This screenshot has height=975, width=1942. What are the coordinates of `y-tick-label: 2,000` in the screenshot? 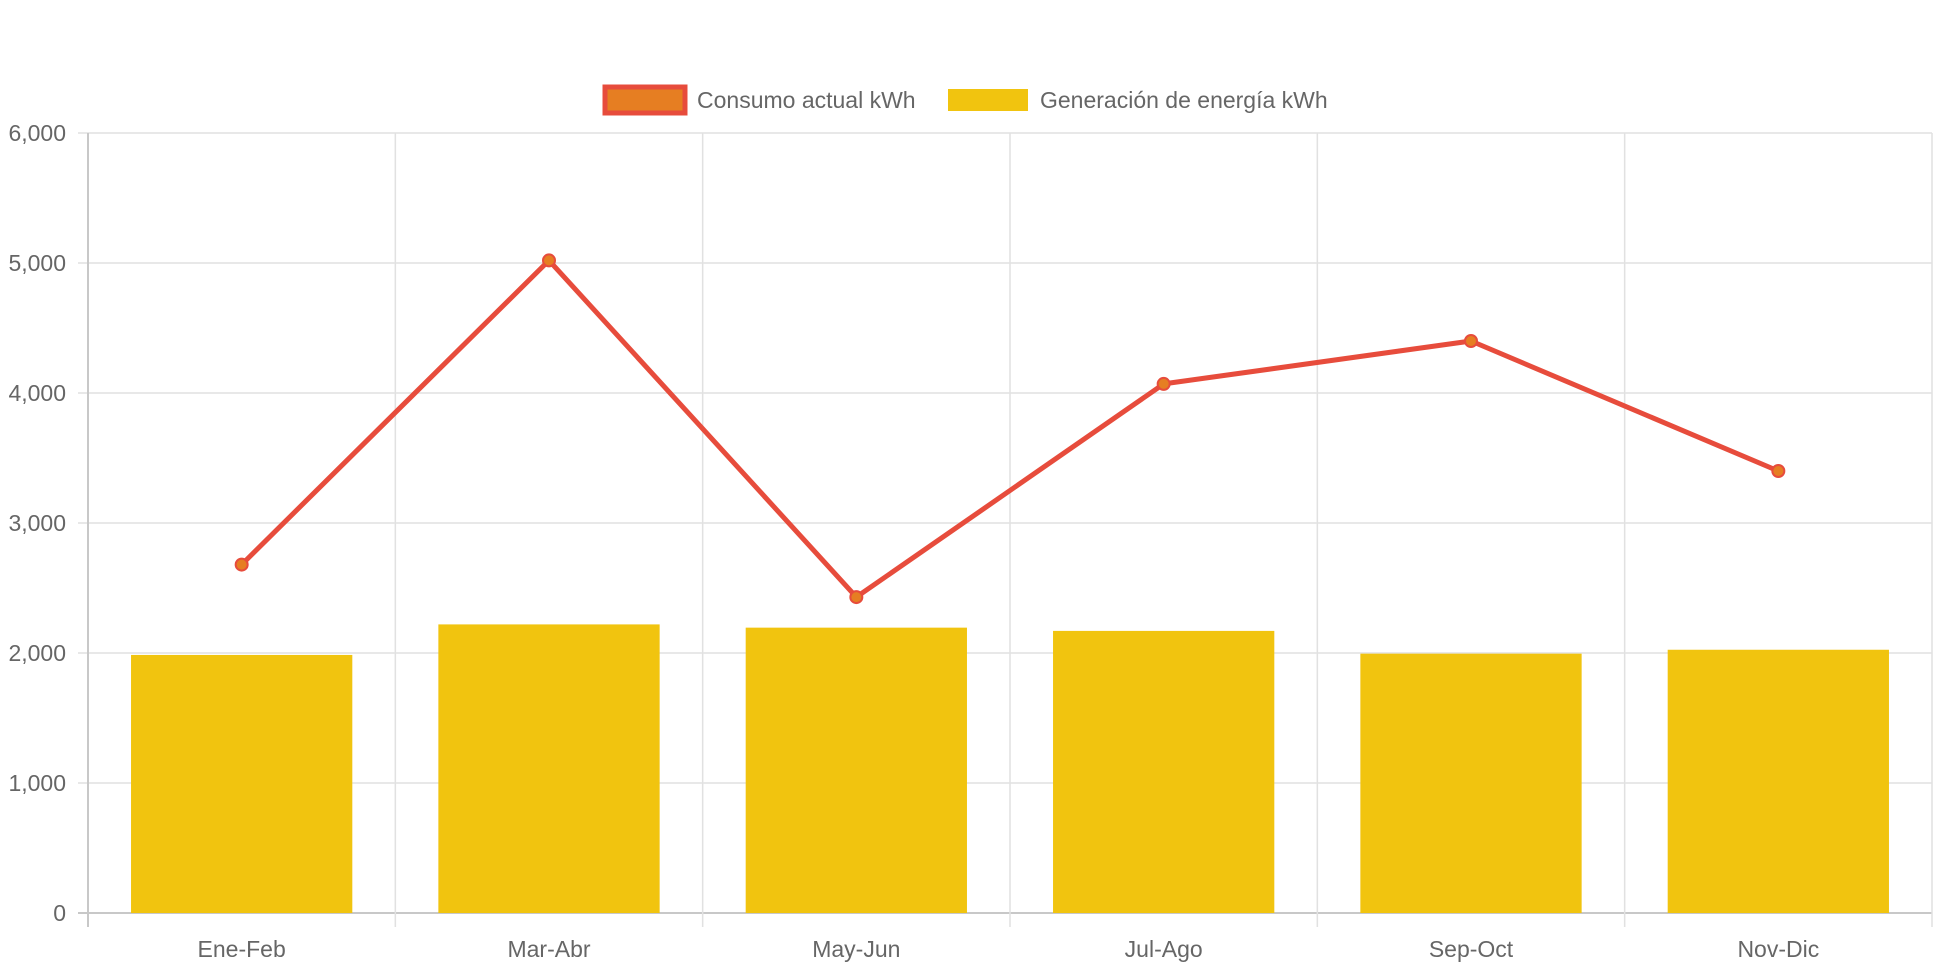 It's located at (37, 653).